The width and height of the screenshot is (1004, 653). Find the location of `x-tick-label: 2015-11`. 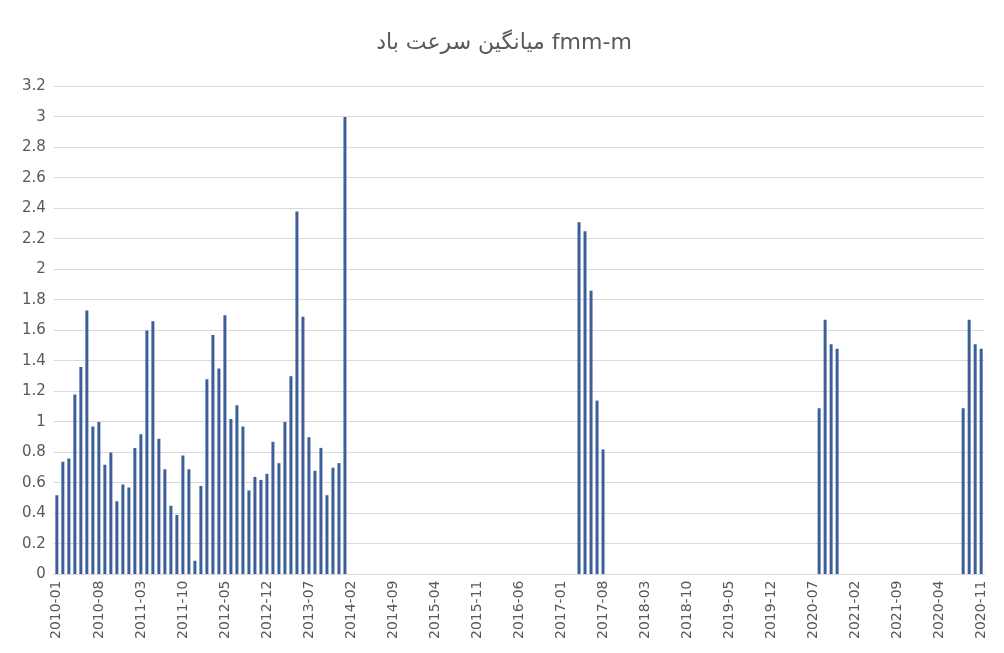

x-tick-label: 2015-11 is located at coordinates (475, 609).